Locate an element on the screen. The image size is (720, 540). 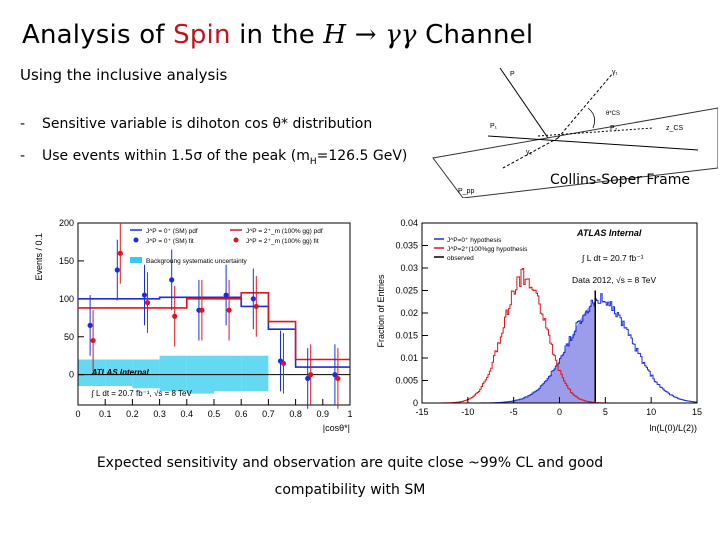
legend-entry: Backgroung systematic uncertainty is located at coordinates (197, 261).